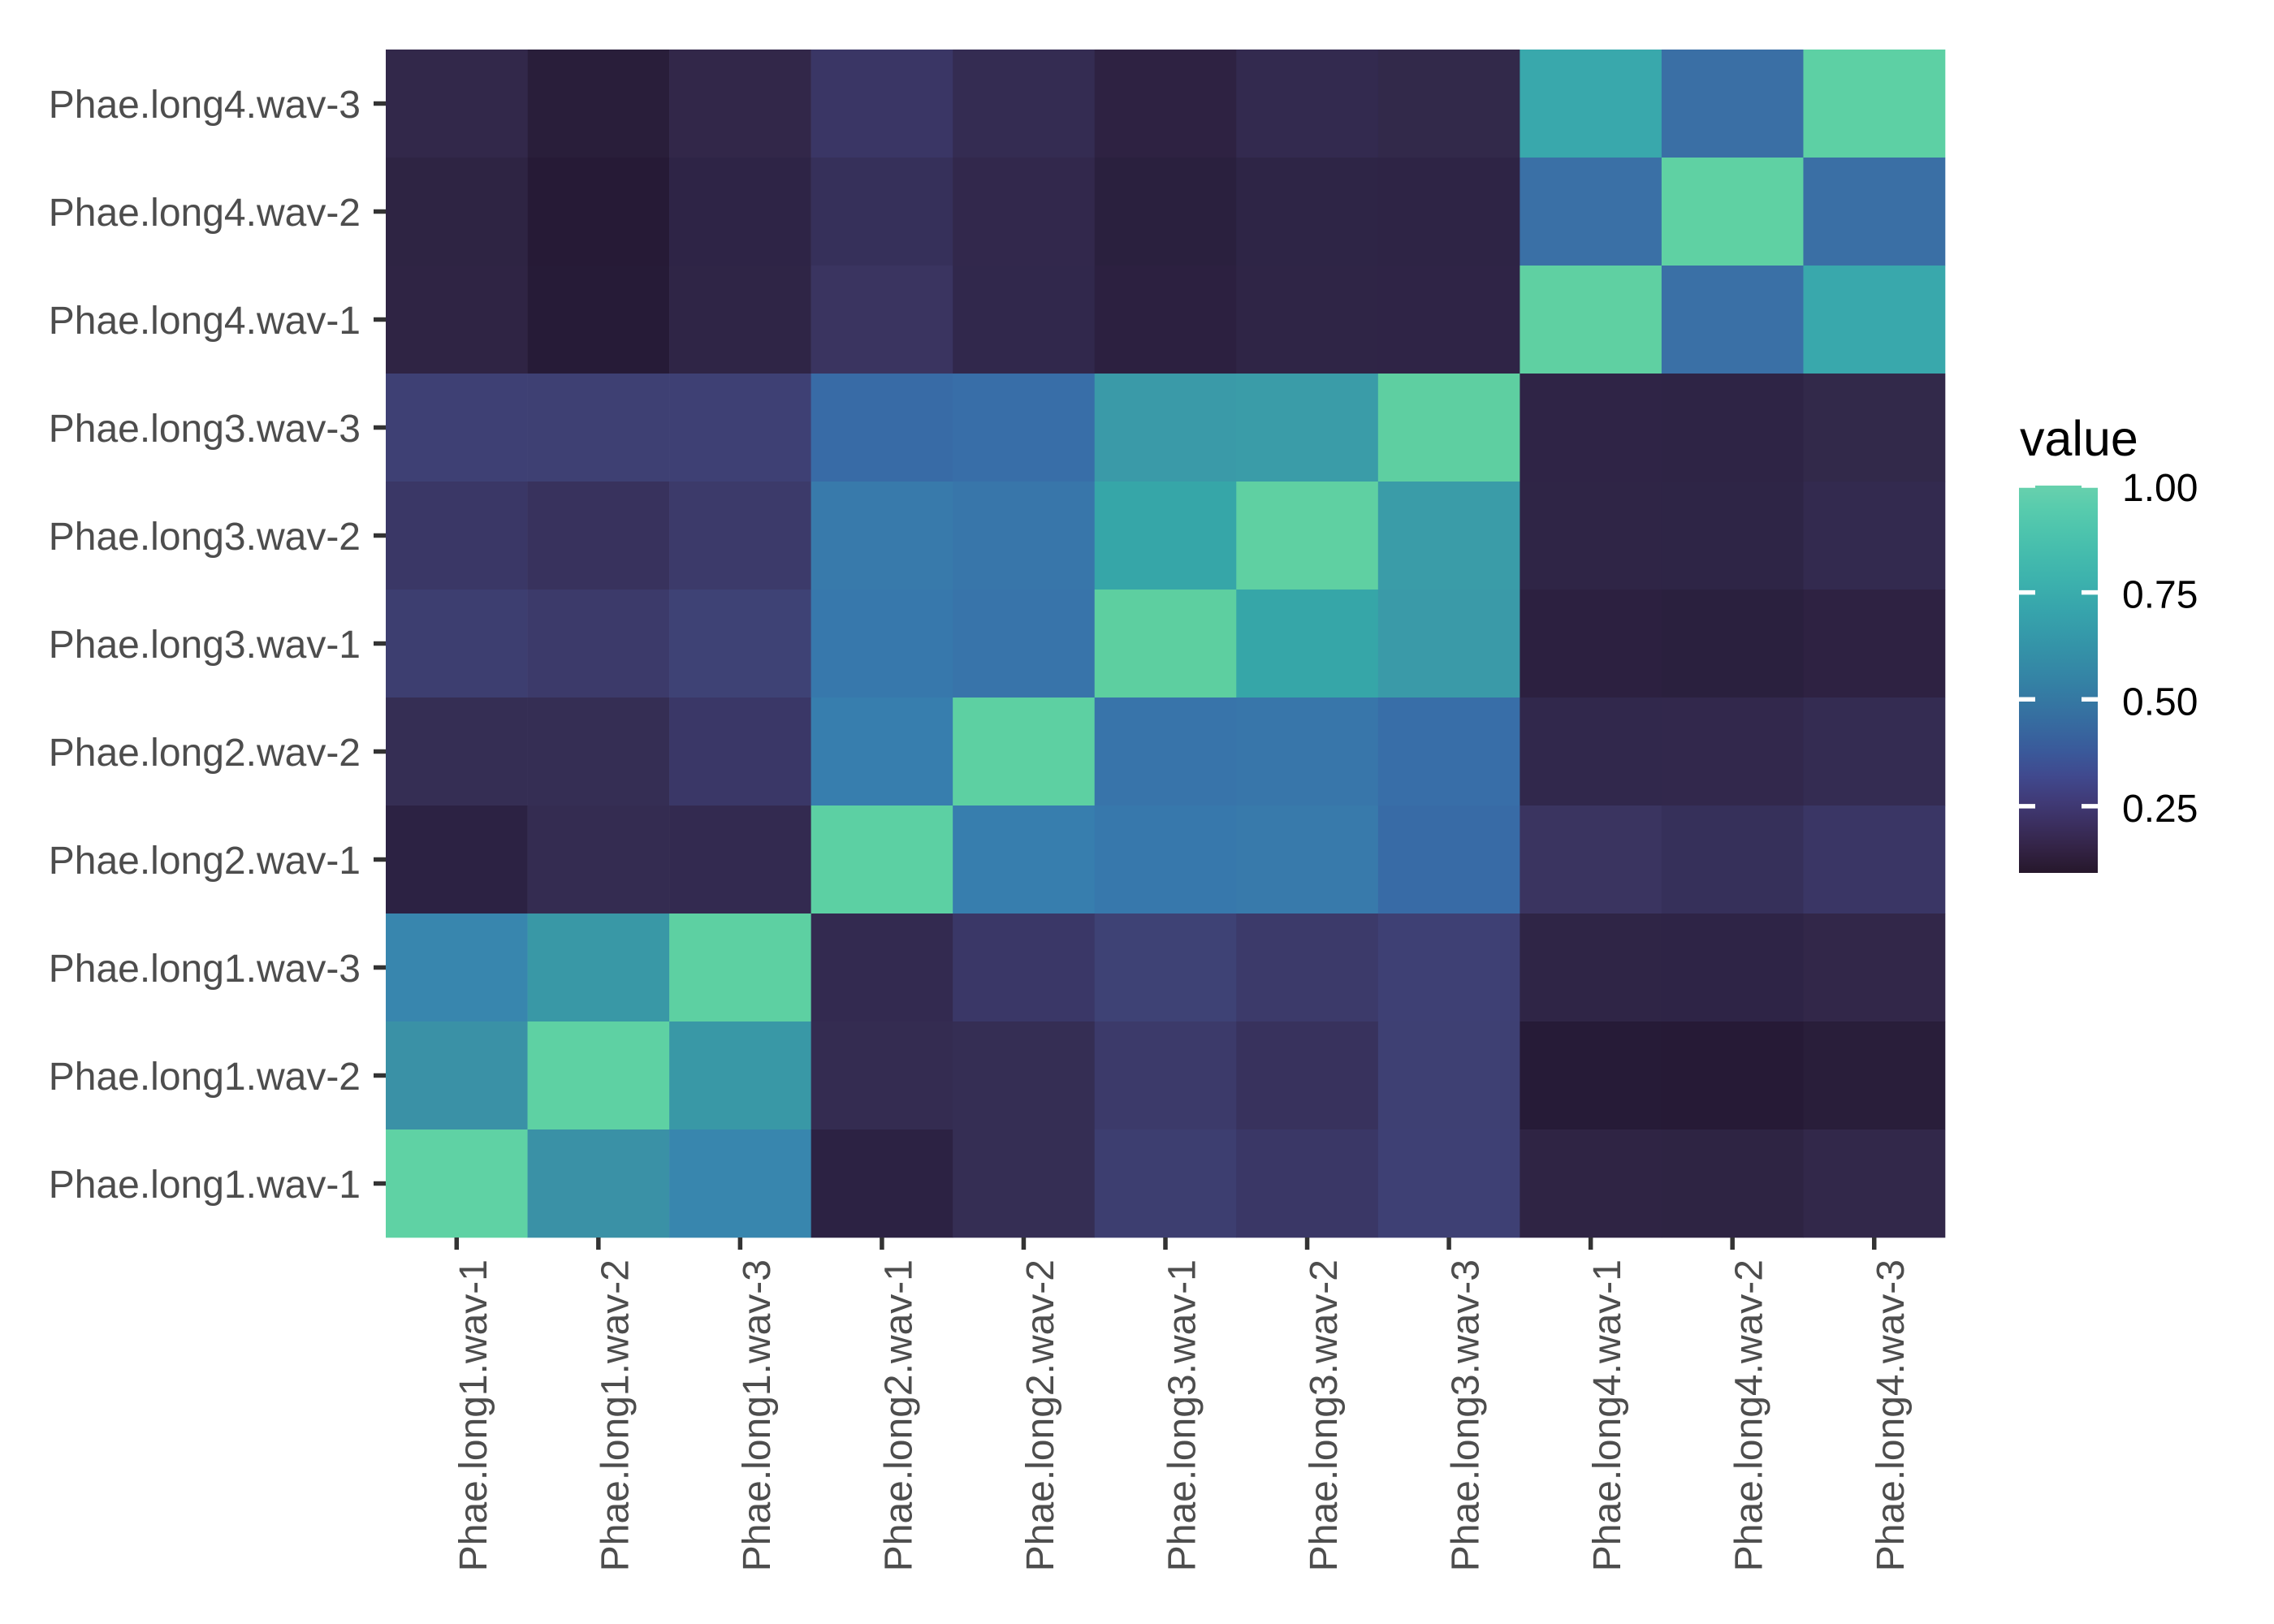 This screenshot has width=2274, height=1624. Describe the element at coordinates (2160, 489) in the screenshot. I see `svg-text: 1.00` at that location.